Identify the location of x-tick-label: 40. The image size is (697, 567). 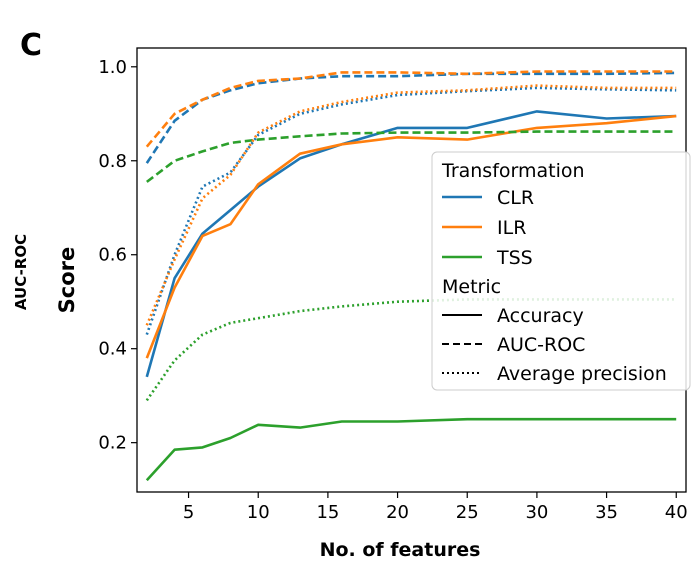
(676, 512).